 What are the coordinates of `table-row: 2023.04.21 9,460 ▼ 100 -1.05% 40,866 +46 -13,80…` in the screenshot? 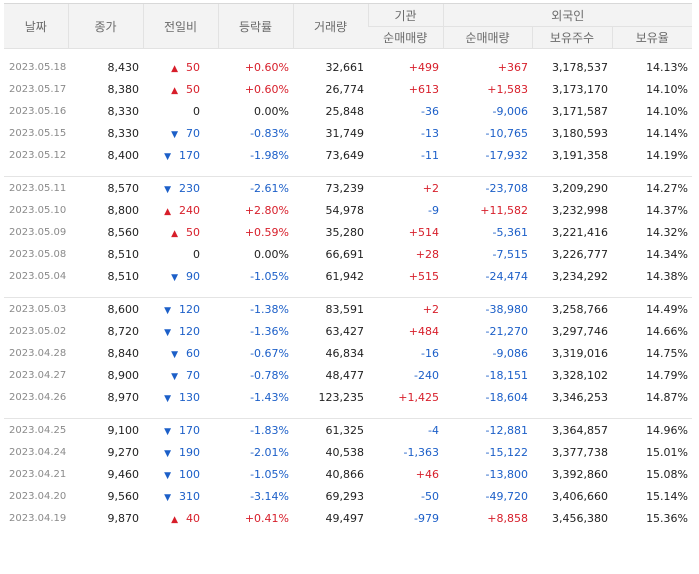 It's located at (348, 474).